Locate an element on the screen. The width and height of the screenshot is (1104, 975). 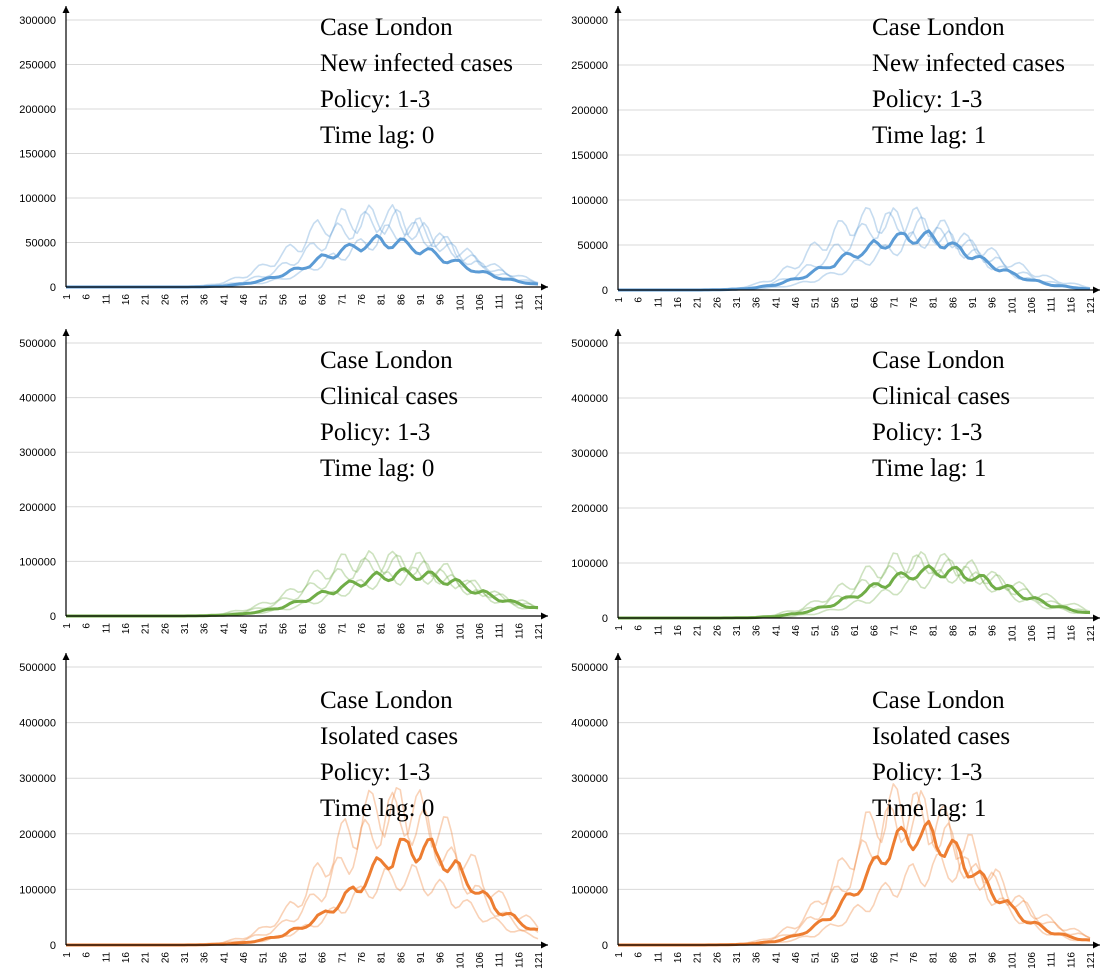
caption-line-lag: Time lag: 1 is located at coordinates (929, 808).